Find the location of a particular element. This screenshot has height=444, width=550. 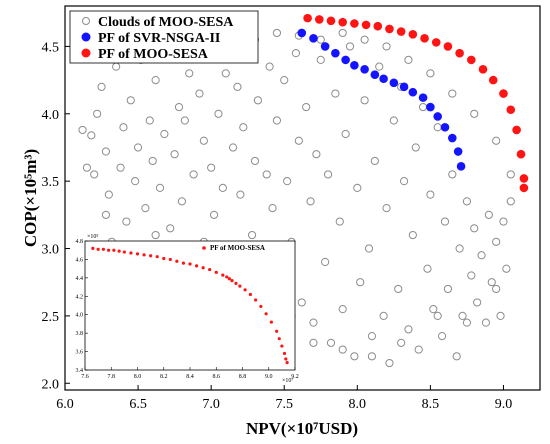

inset-y-tick-label: 4.8 is located at coordinates (80, 242).